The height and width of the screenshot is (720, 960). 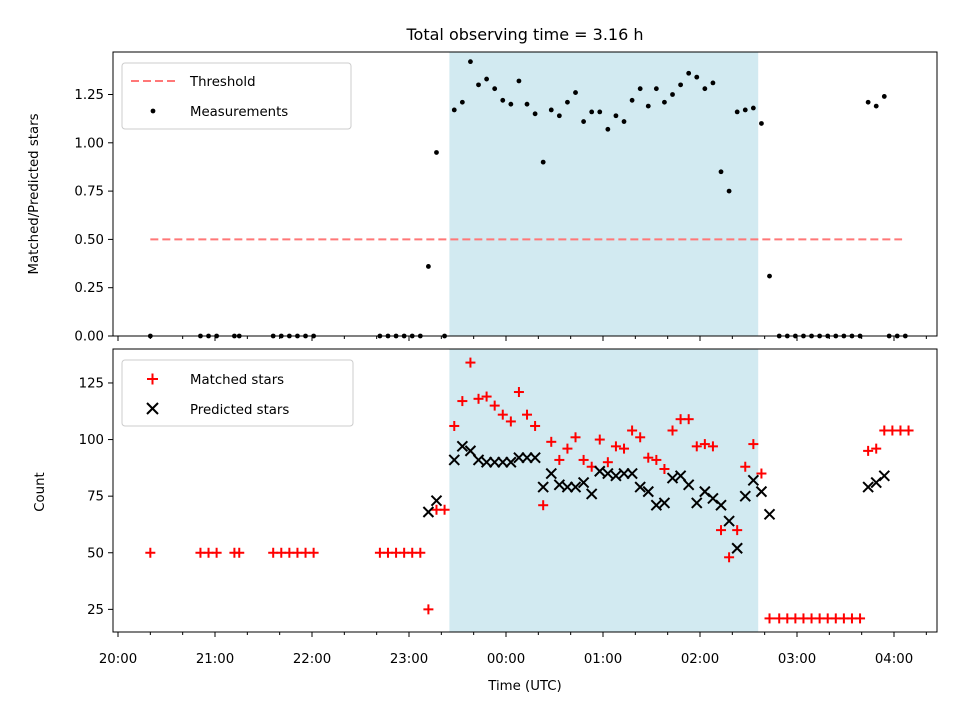 What do you see at coordinates (797, 659) in the screenshot?
I see `bottom-x-tick-label: 03:00` at bounding box center [797, 659].